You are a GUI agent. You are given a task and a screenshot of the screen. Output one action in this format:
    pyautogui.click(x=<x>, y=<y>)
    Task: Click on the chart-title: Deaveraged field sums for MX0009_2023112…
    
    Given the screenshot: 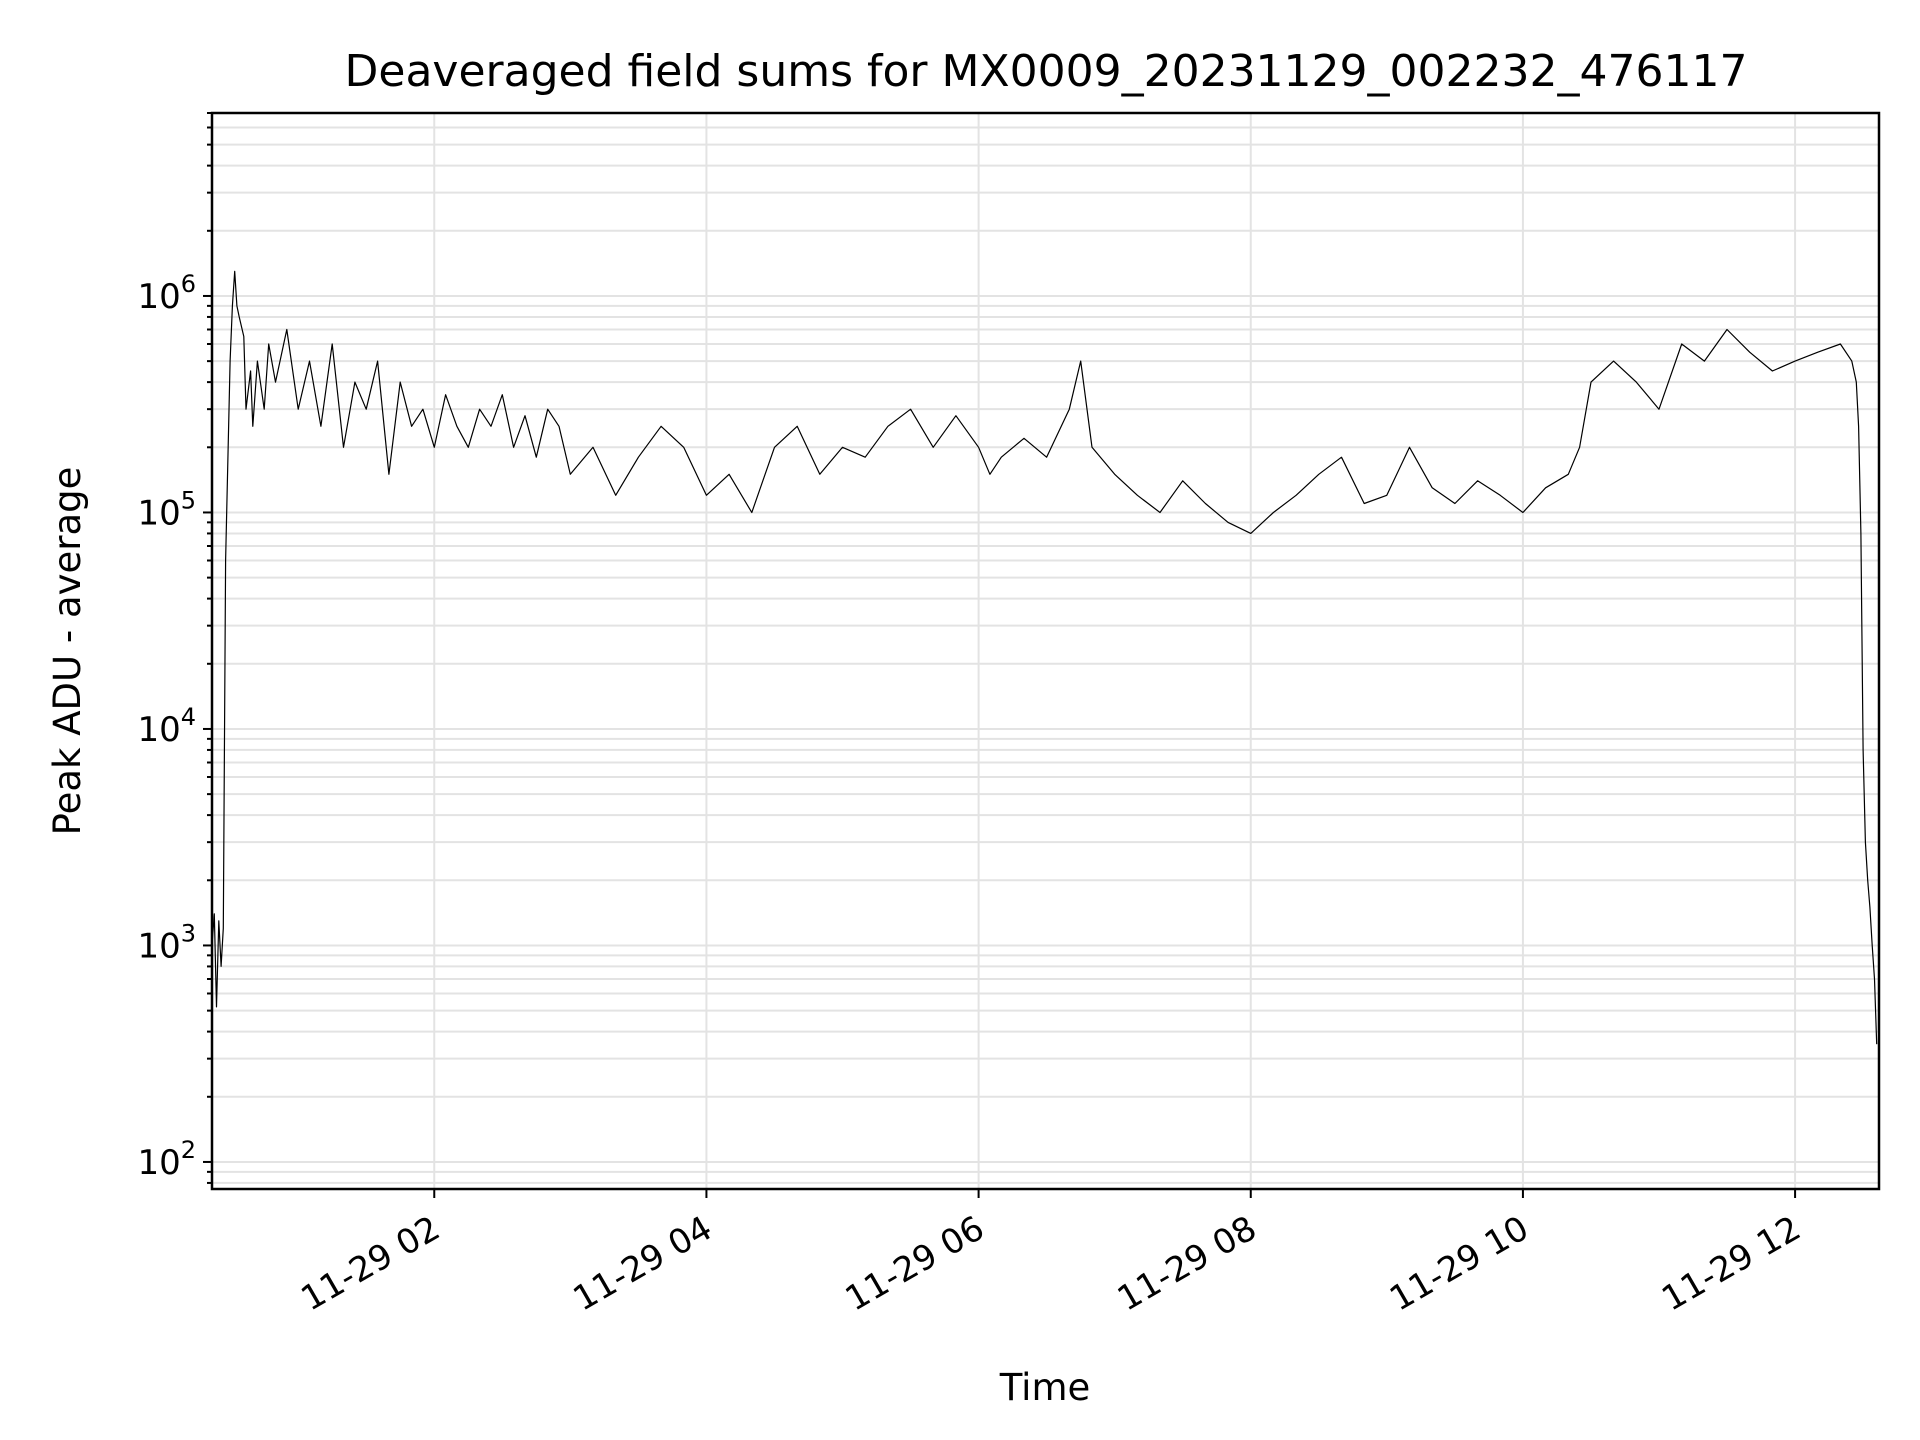 What is the action you would take?
    pyautogui.click(x=1046, y=71)
    